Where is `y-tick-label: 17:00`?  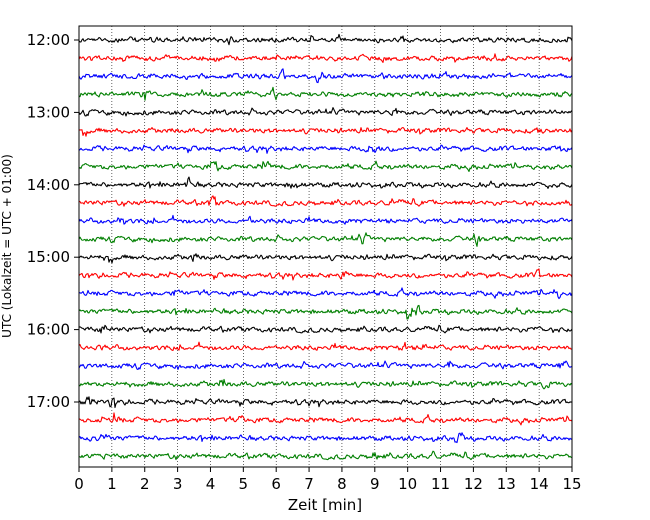
y-tick-label: 17:00 is located at coordinates (48, 402).